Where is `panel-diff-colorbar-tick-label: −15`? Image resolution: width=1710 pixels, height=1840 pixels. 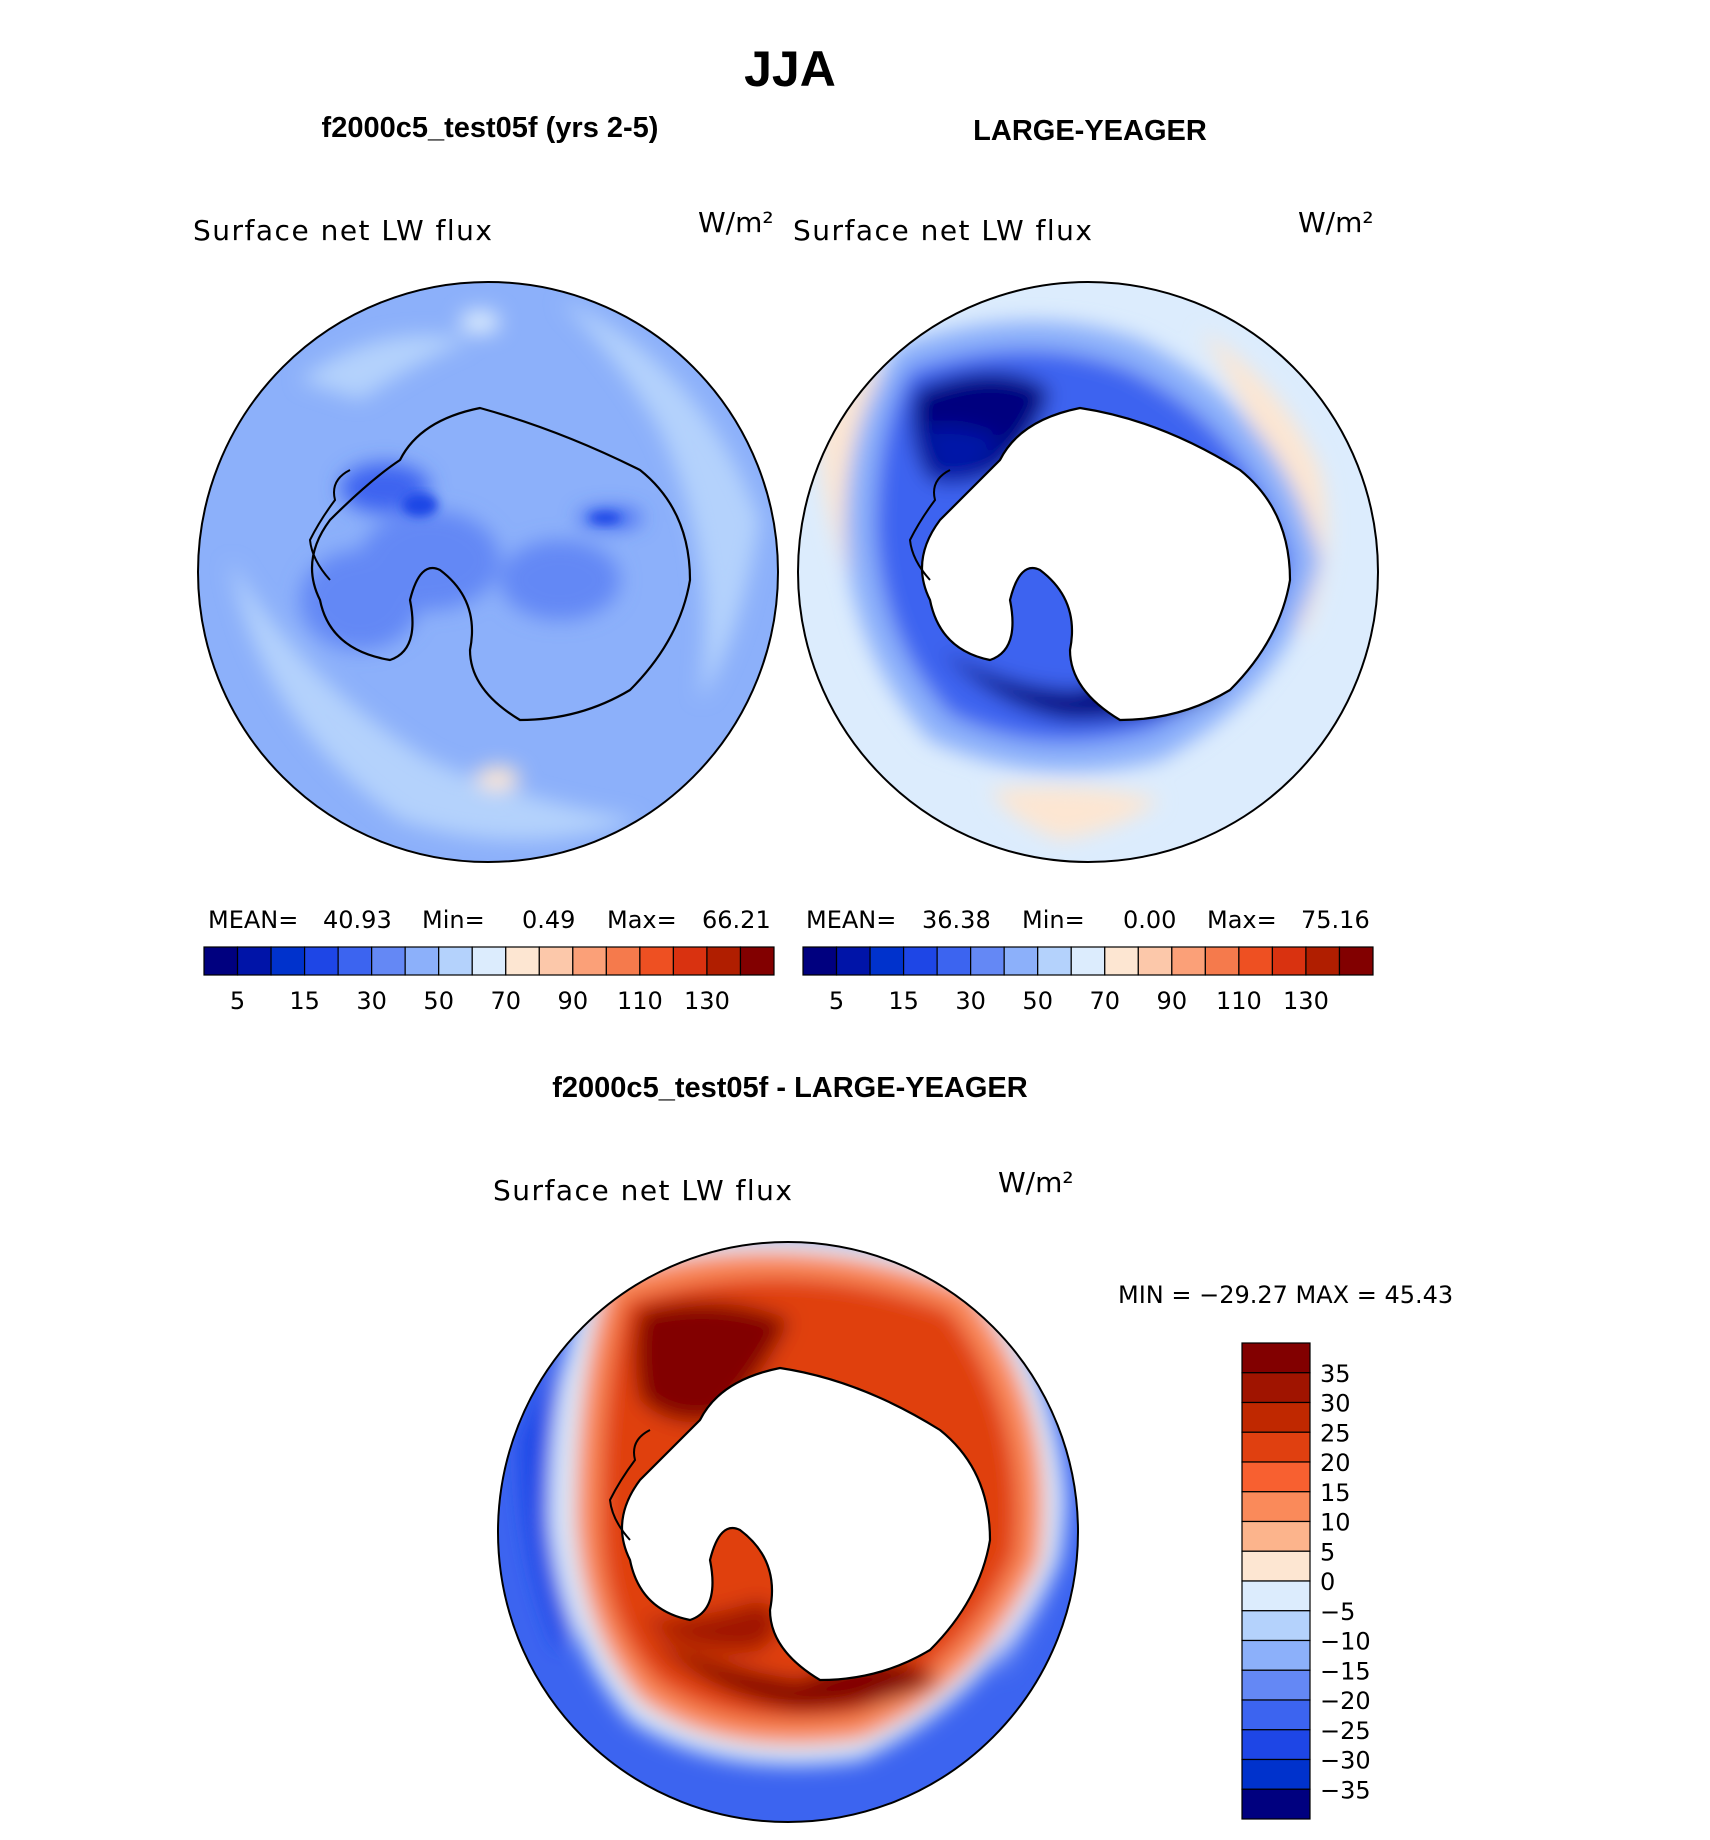 panel-diff-colorbar-tick-label: −15 is located at coordinates (1345, 1671).